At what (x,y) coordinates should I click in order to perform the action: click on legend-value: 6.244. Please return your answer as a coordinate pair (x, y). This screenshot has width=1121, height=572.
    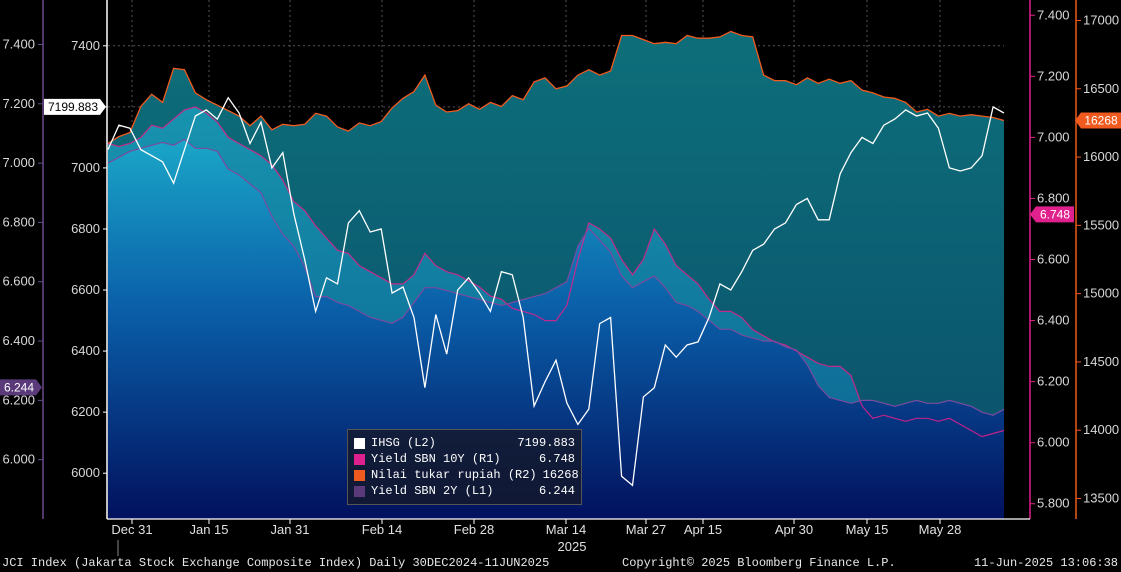
    Looking at the image, I should click on (556, 491).